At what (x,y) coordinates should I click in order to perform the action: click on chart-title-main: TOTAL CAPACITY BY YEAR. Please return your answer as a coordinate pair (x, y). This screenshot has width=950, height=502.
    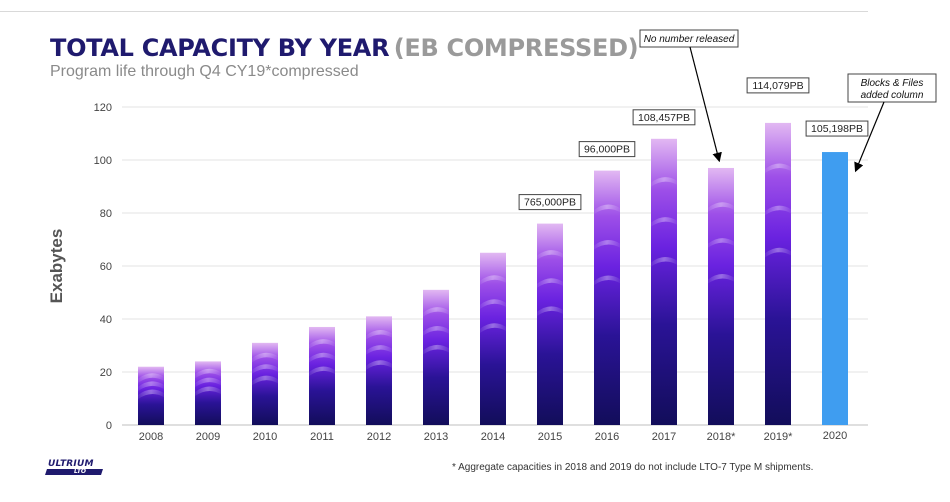
    Looking at the image, I should click on (220, 48).